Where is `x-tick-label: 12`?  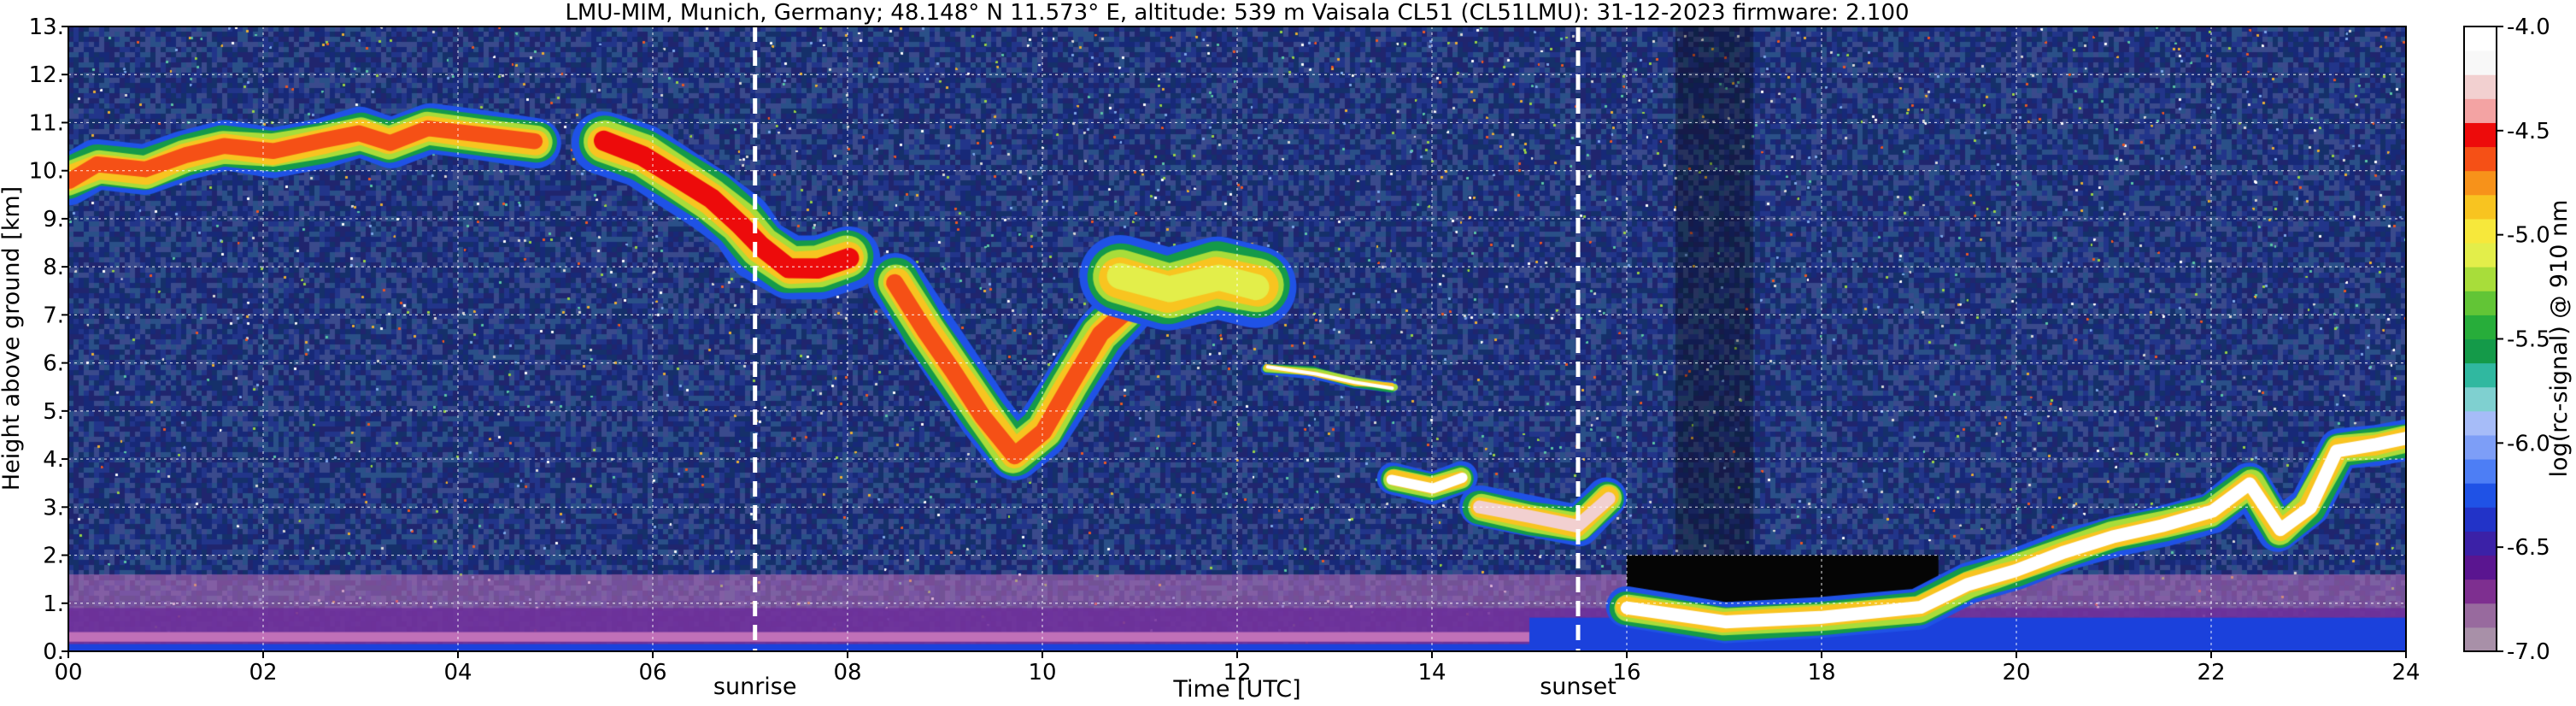 x-tick-label: 12 is located at coordinates (1237, 672).